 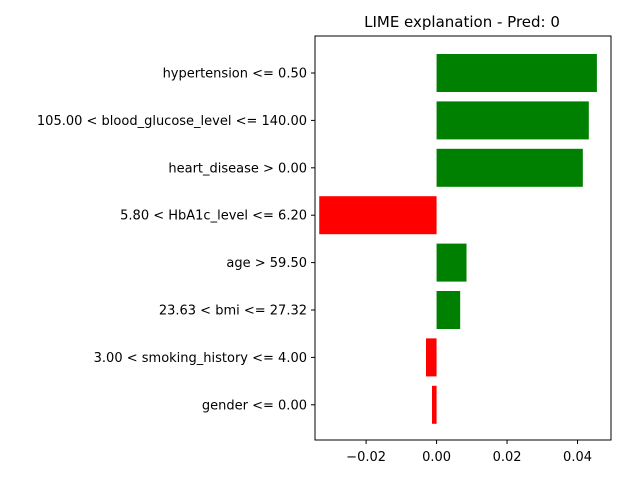 What do you see at coordinates (200, 358) in the screenshot?
I see `y-tick-label: 3.00 < smoking_history <= 4.00` at bounding box center [200, 358].